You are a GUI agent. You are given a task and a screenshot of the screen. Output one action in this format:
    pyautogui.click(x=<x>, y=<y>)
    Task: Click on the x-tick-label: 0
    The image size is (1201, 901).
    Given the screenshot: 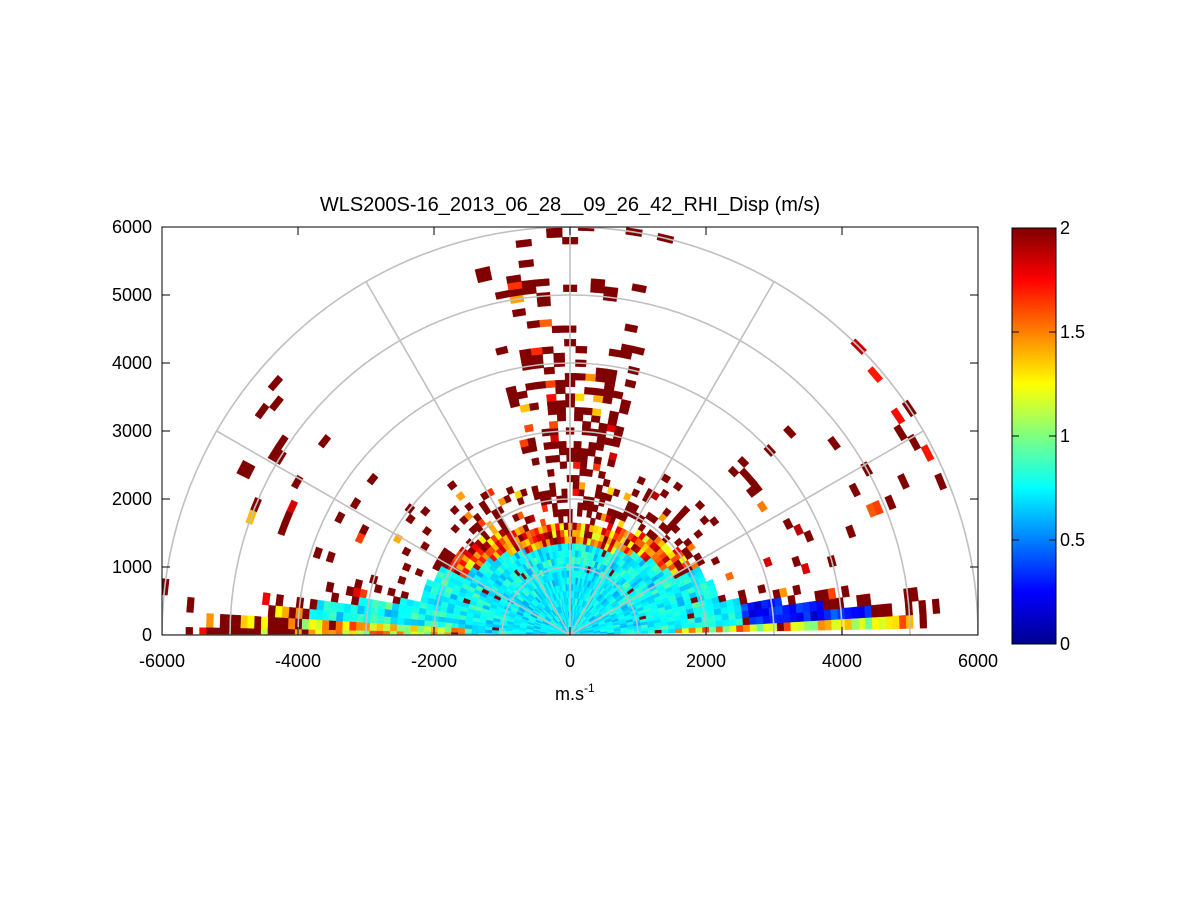 What is the action you would take?
    pyautogui.click(x=570, y=661)
    